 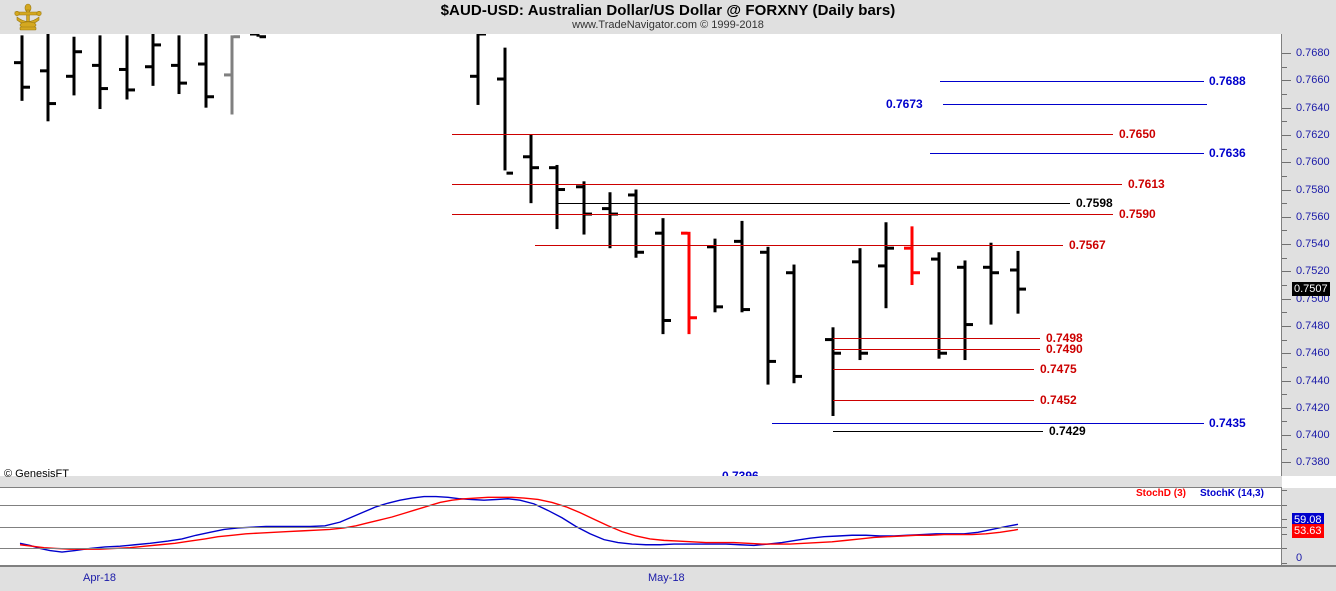 I want to click on price-axis-label: 0.7380, so click(x=1313, y=462).